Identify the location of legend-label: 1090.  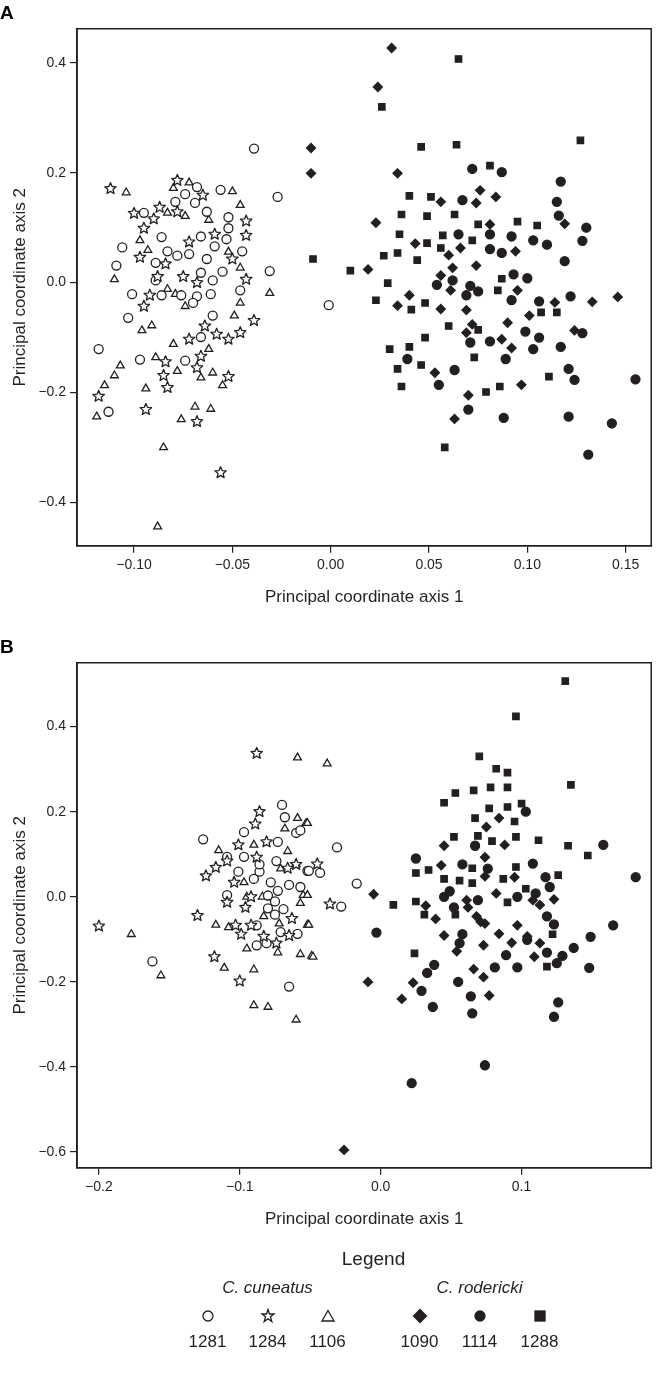
(419, 1342).